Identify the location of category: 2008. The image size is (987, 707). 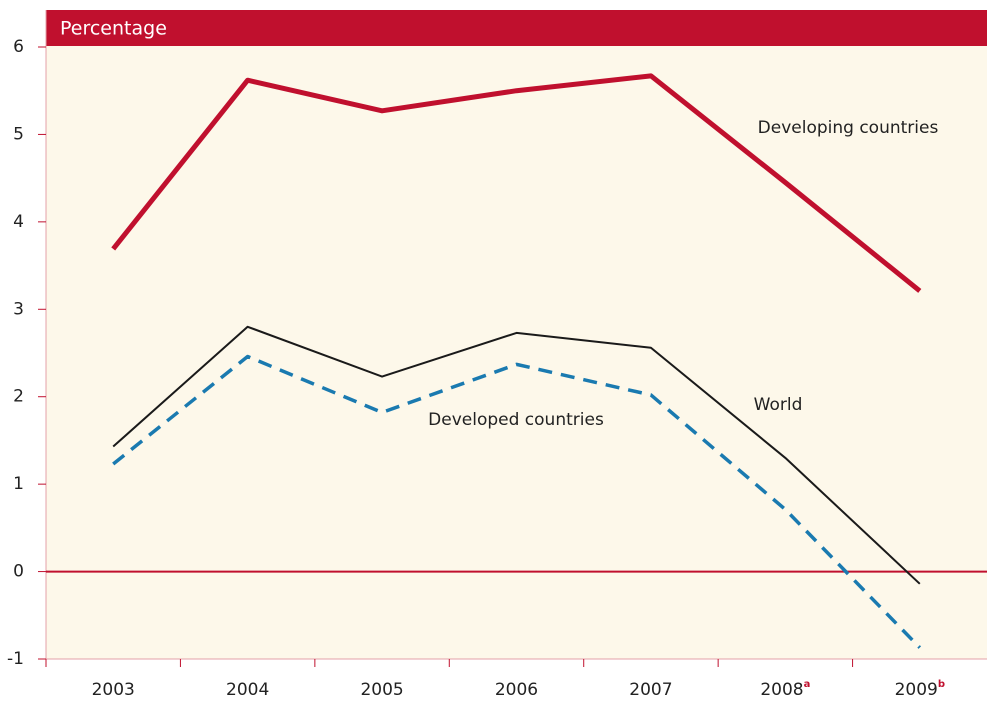
(781, 690).